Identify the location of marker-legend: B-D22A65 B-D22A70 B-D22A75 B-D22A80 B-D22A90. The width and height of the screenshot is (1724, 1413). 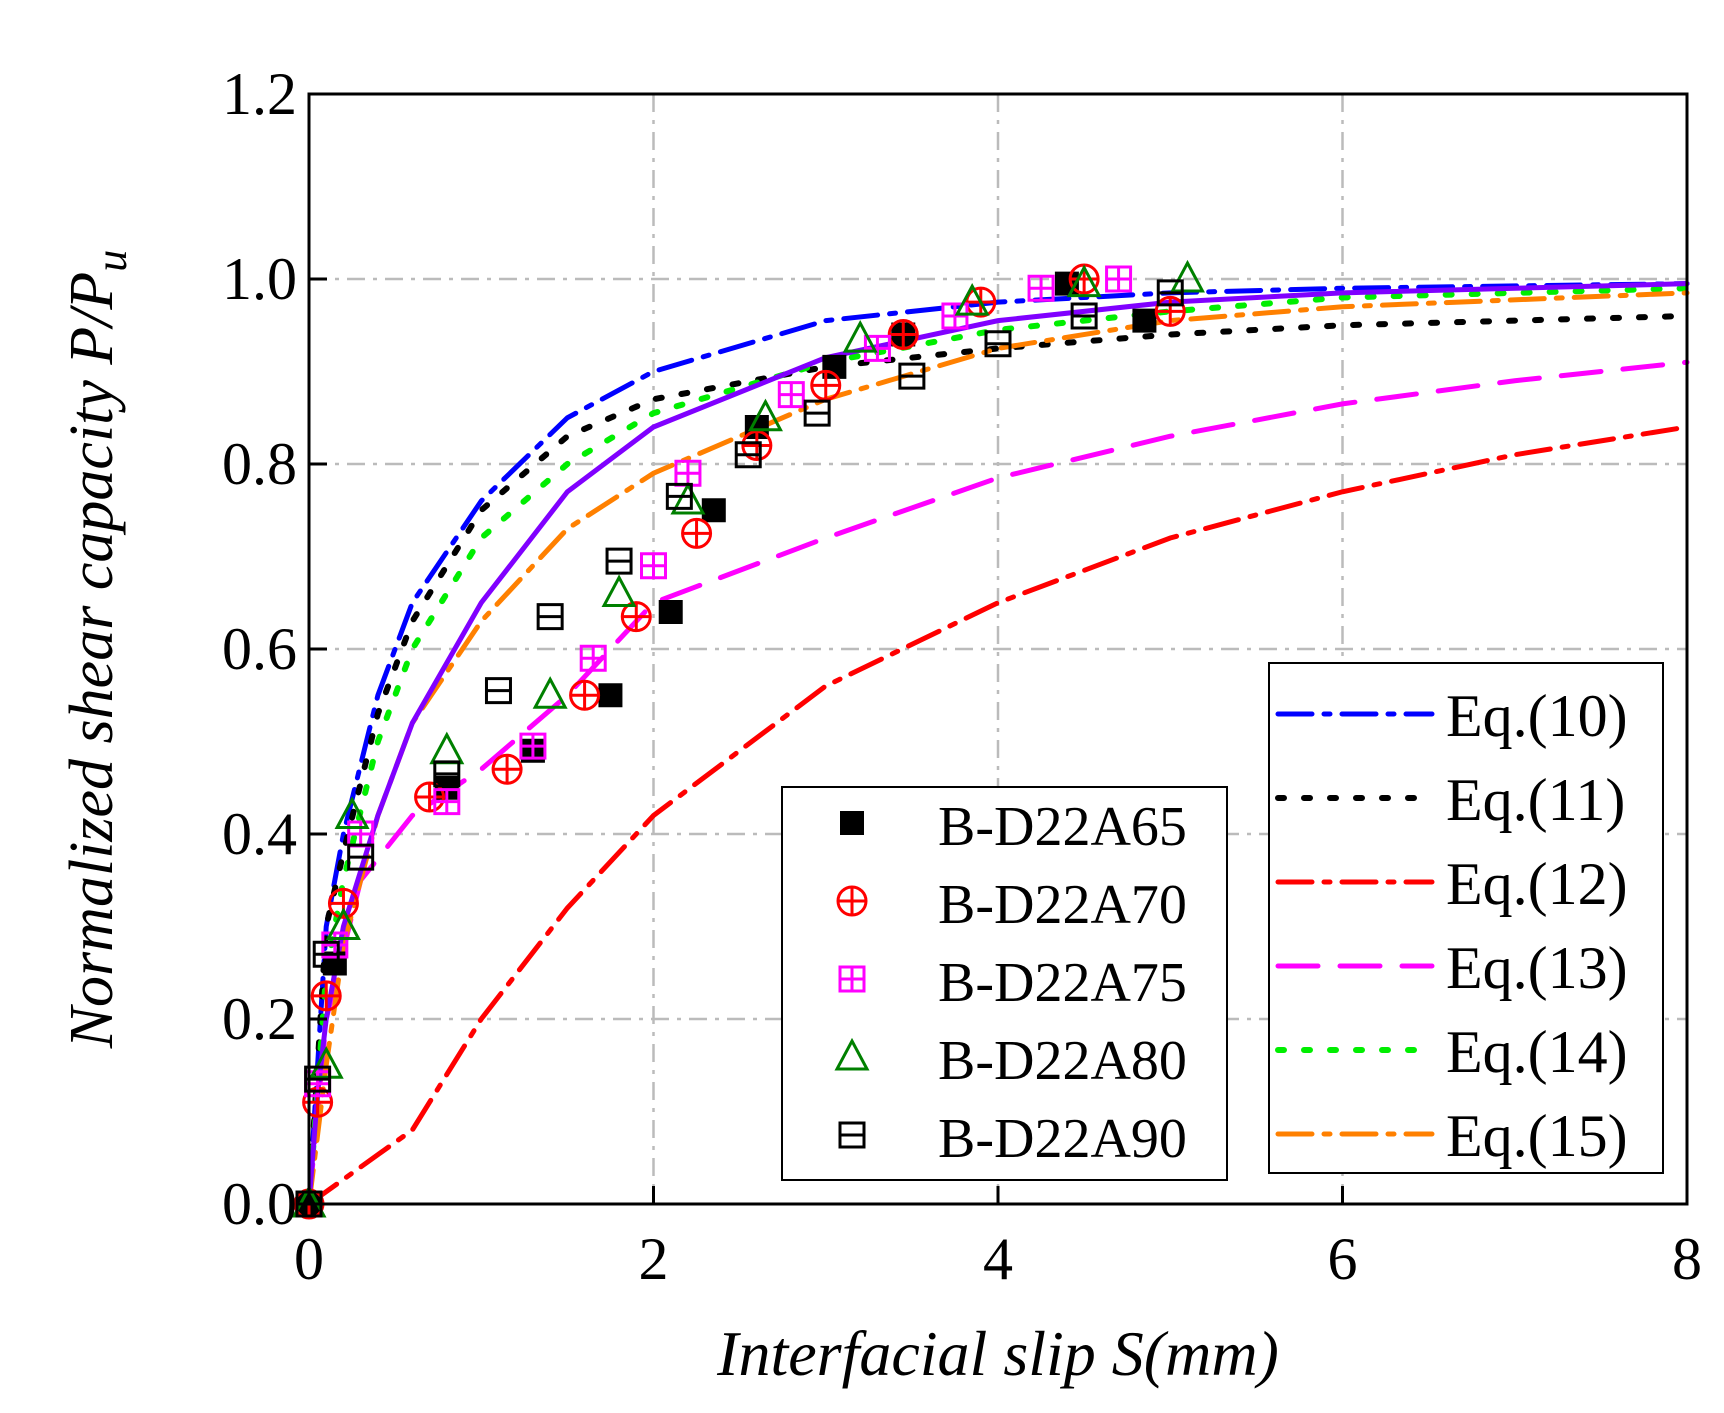
(1004, 983).